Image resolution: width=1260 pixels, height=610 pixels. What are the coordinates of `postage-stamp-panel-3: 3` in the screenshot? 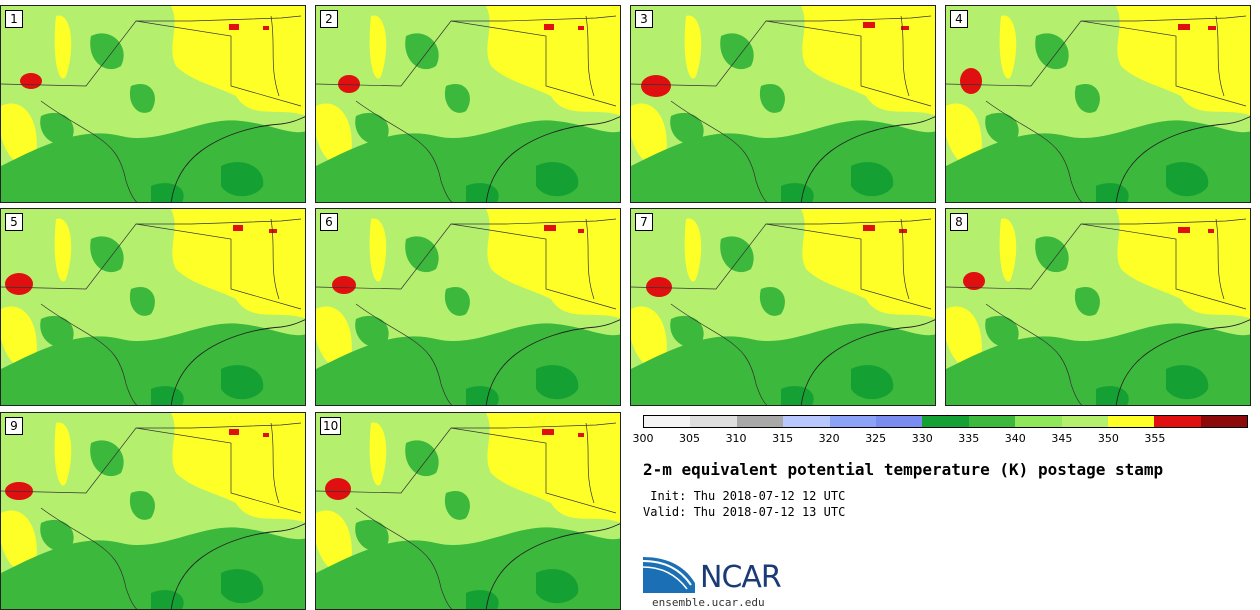 It's located at (783, 104).